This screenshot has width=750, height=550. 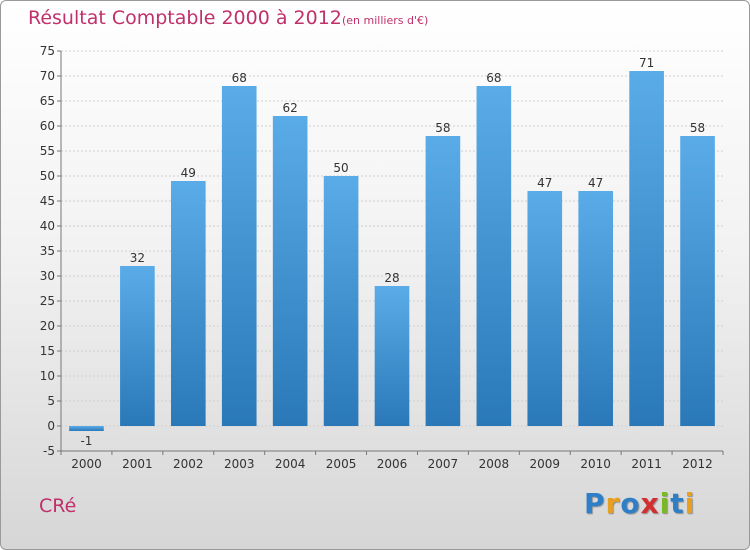 I want to click on y-tick-label: 75, so click(x=47, y=51).